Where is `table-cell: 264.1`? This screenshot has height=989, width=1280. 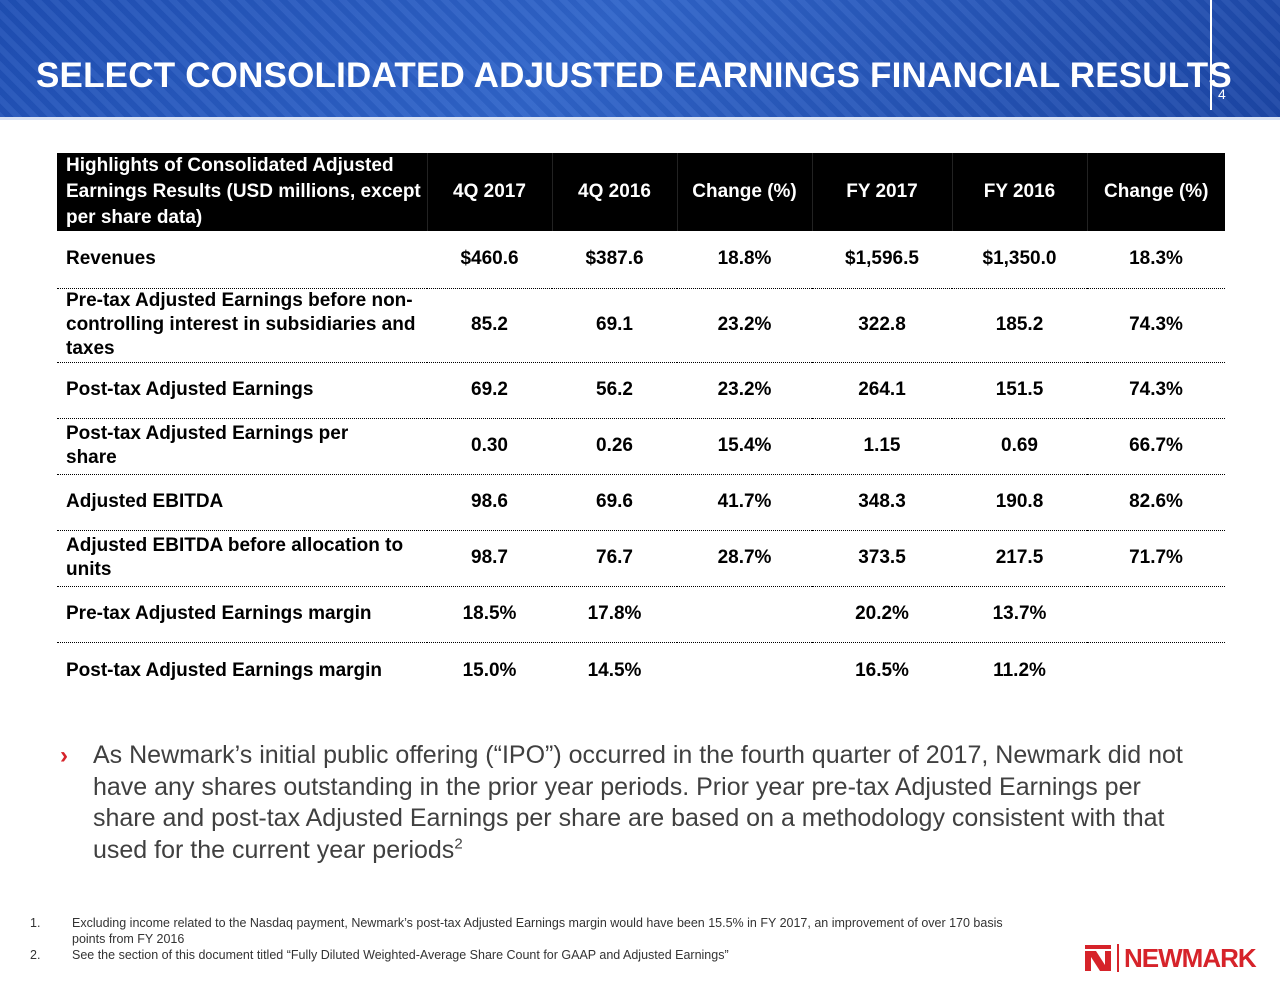 table-cell: 264.1 is located at coordinates (882, 390).